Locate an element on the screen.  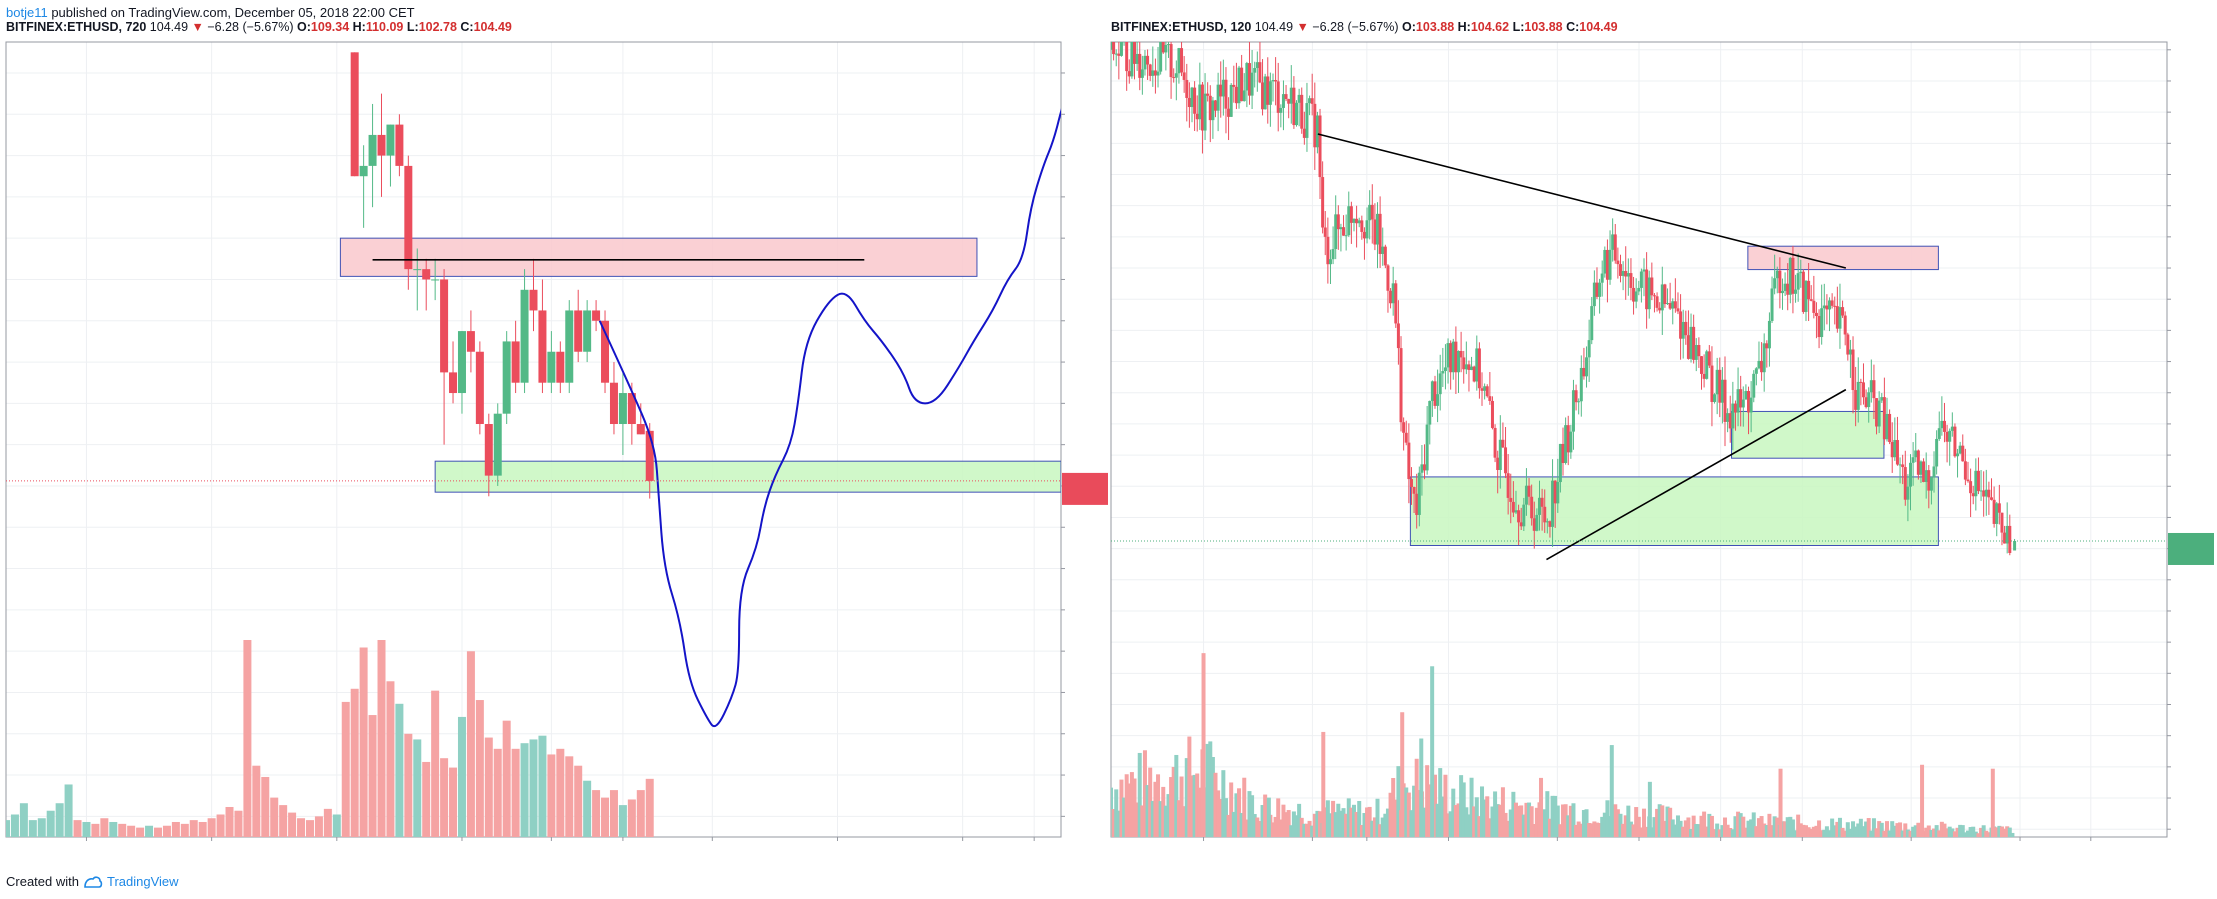
right-symbol: BITFINEX:ETHUSD, 120 is located at coordinates (1181, 27).